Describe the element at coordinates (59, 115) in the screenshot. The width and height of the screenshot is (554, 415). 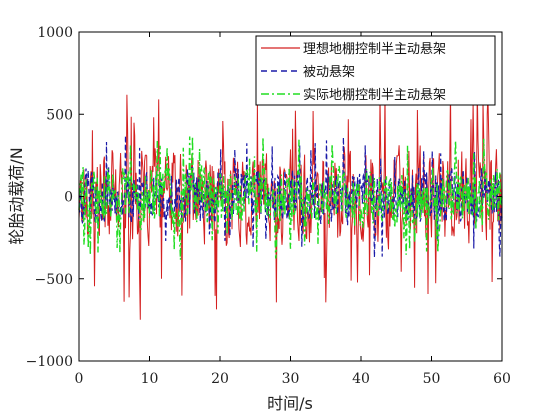
I see `y-tick-label: 500` at that location.